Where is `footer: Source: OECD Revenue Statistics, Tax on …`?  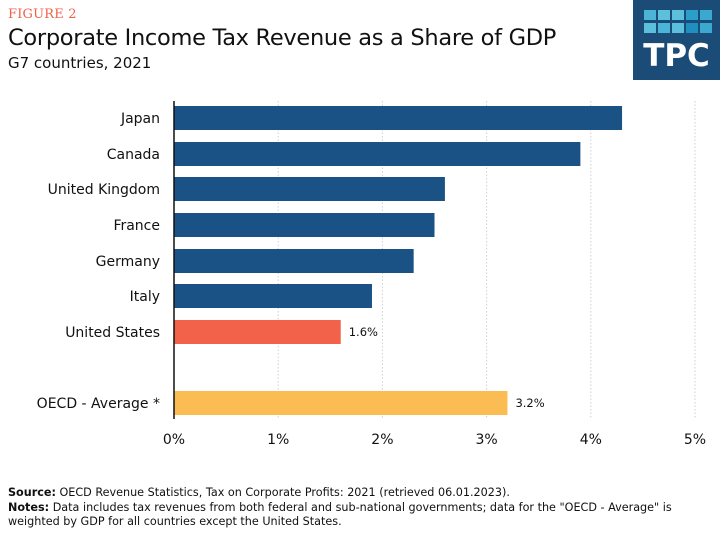
footer: Source: OECD Revenue Statistics, Tax on … is located at coordinates (358, 508).